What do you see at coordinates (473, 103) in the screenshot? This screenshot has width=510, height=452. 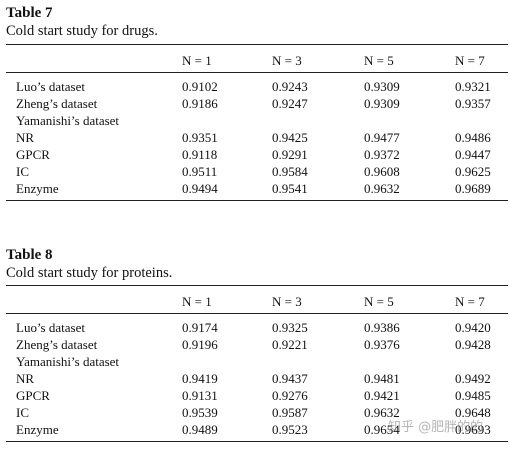 I see `cell: 0.9357` at bounding box center [473, 103].